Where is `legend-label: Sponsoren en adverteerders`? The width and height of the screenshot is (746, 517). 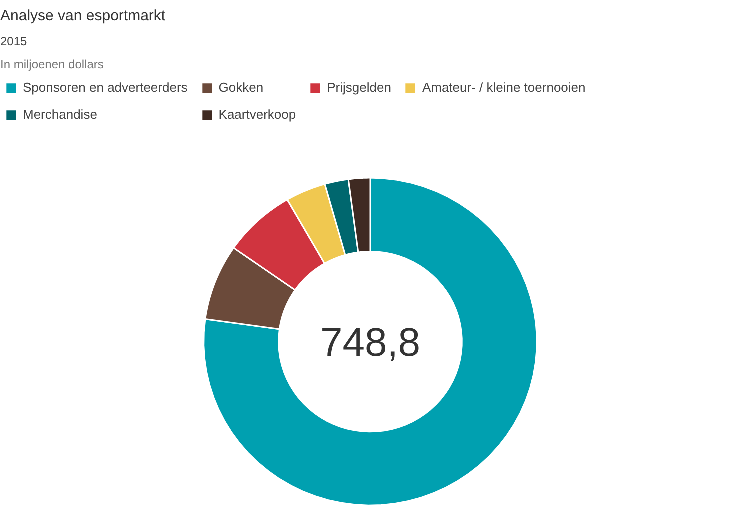 legend-label: Sponsoren en adverteerders is located at coordinates (105, 87).